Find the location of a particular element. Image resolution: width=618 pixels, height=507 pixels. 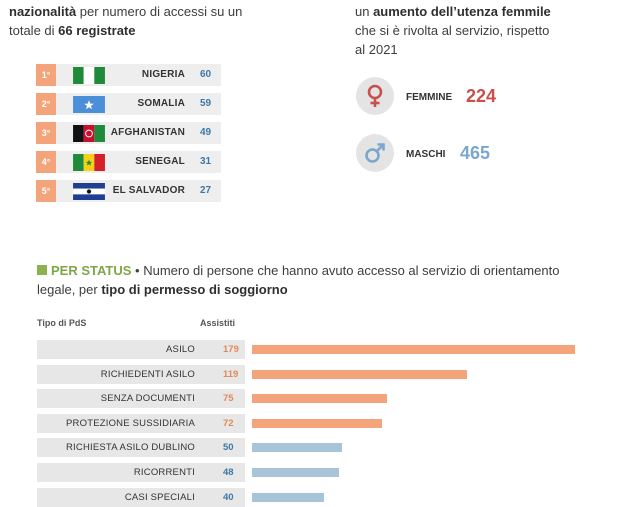

chart-row: SENZA DOCUMENTI 75 is located at coordinates (141, 399).